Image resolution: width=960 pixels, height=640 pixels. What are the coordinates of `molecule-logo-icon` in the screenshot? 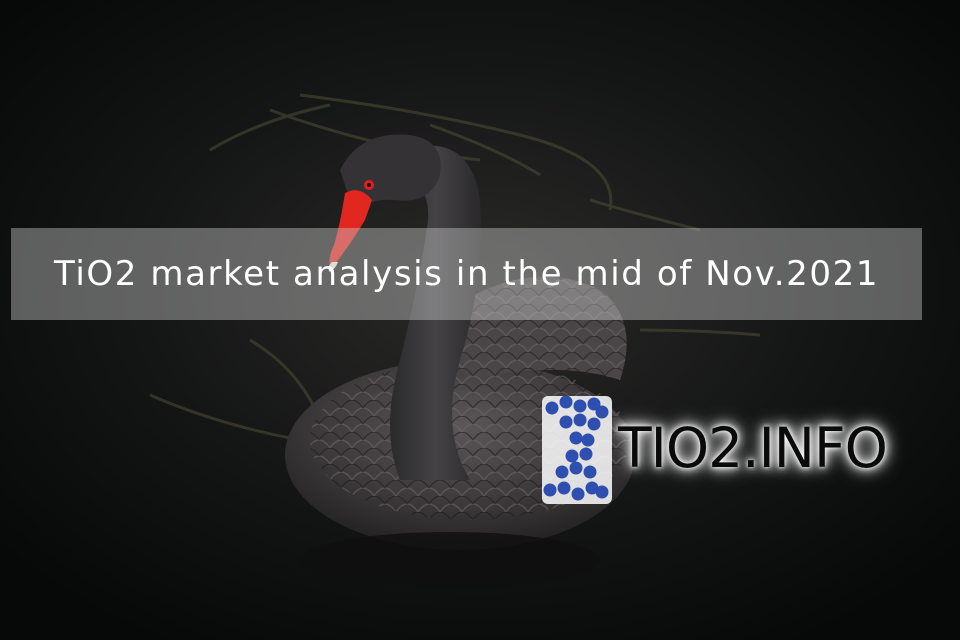 It's located at (577, 450).